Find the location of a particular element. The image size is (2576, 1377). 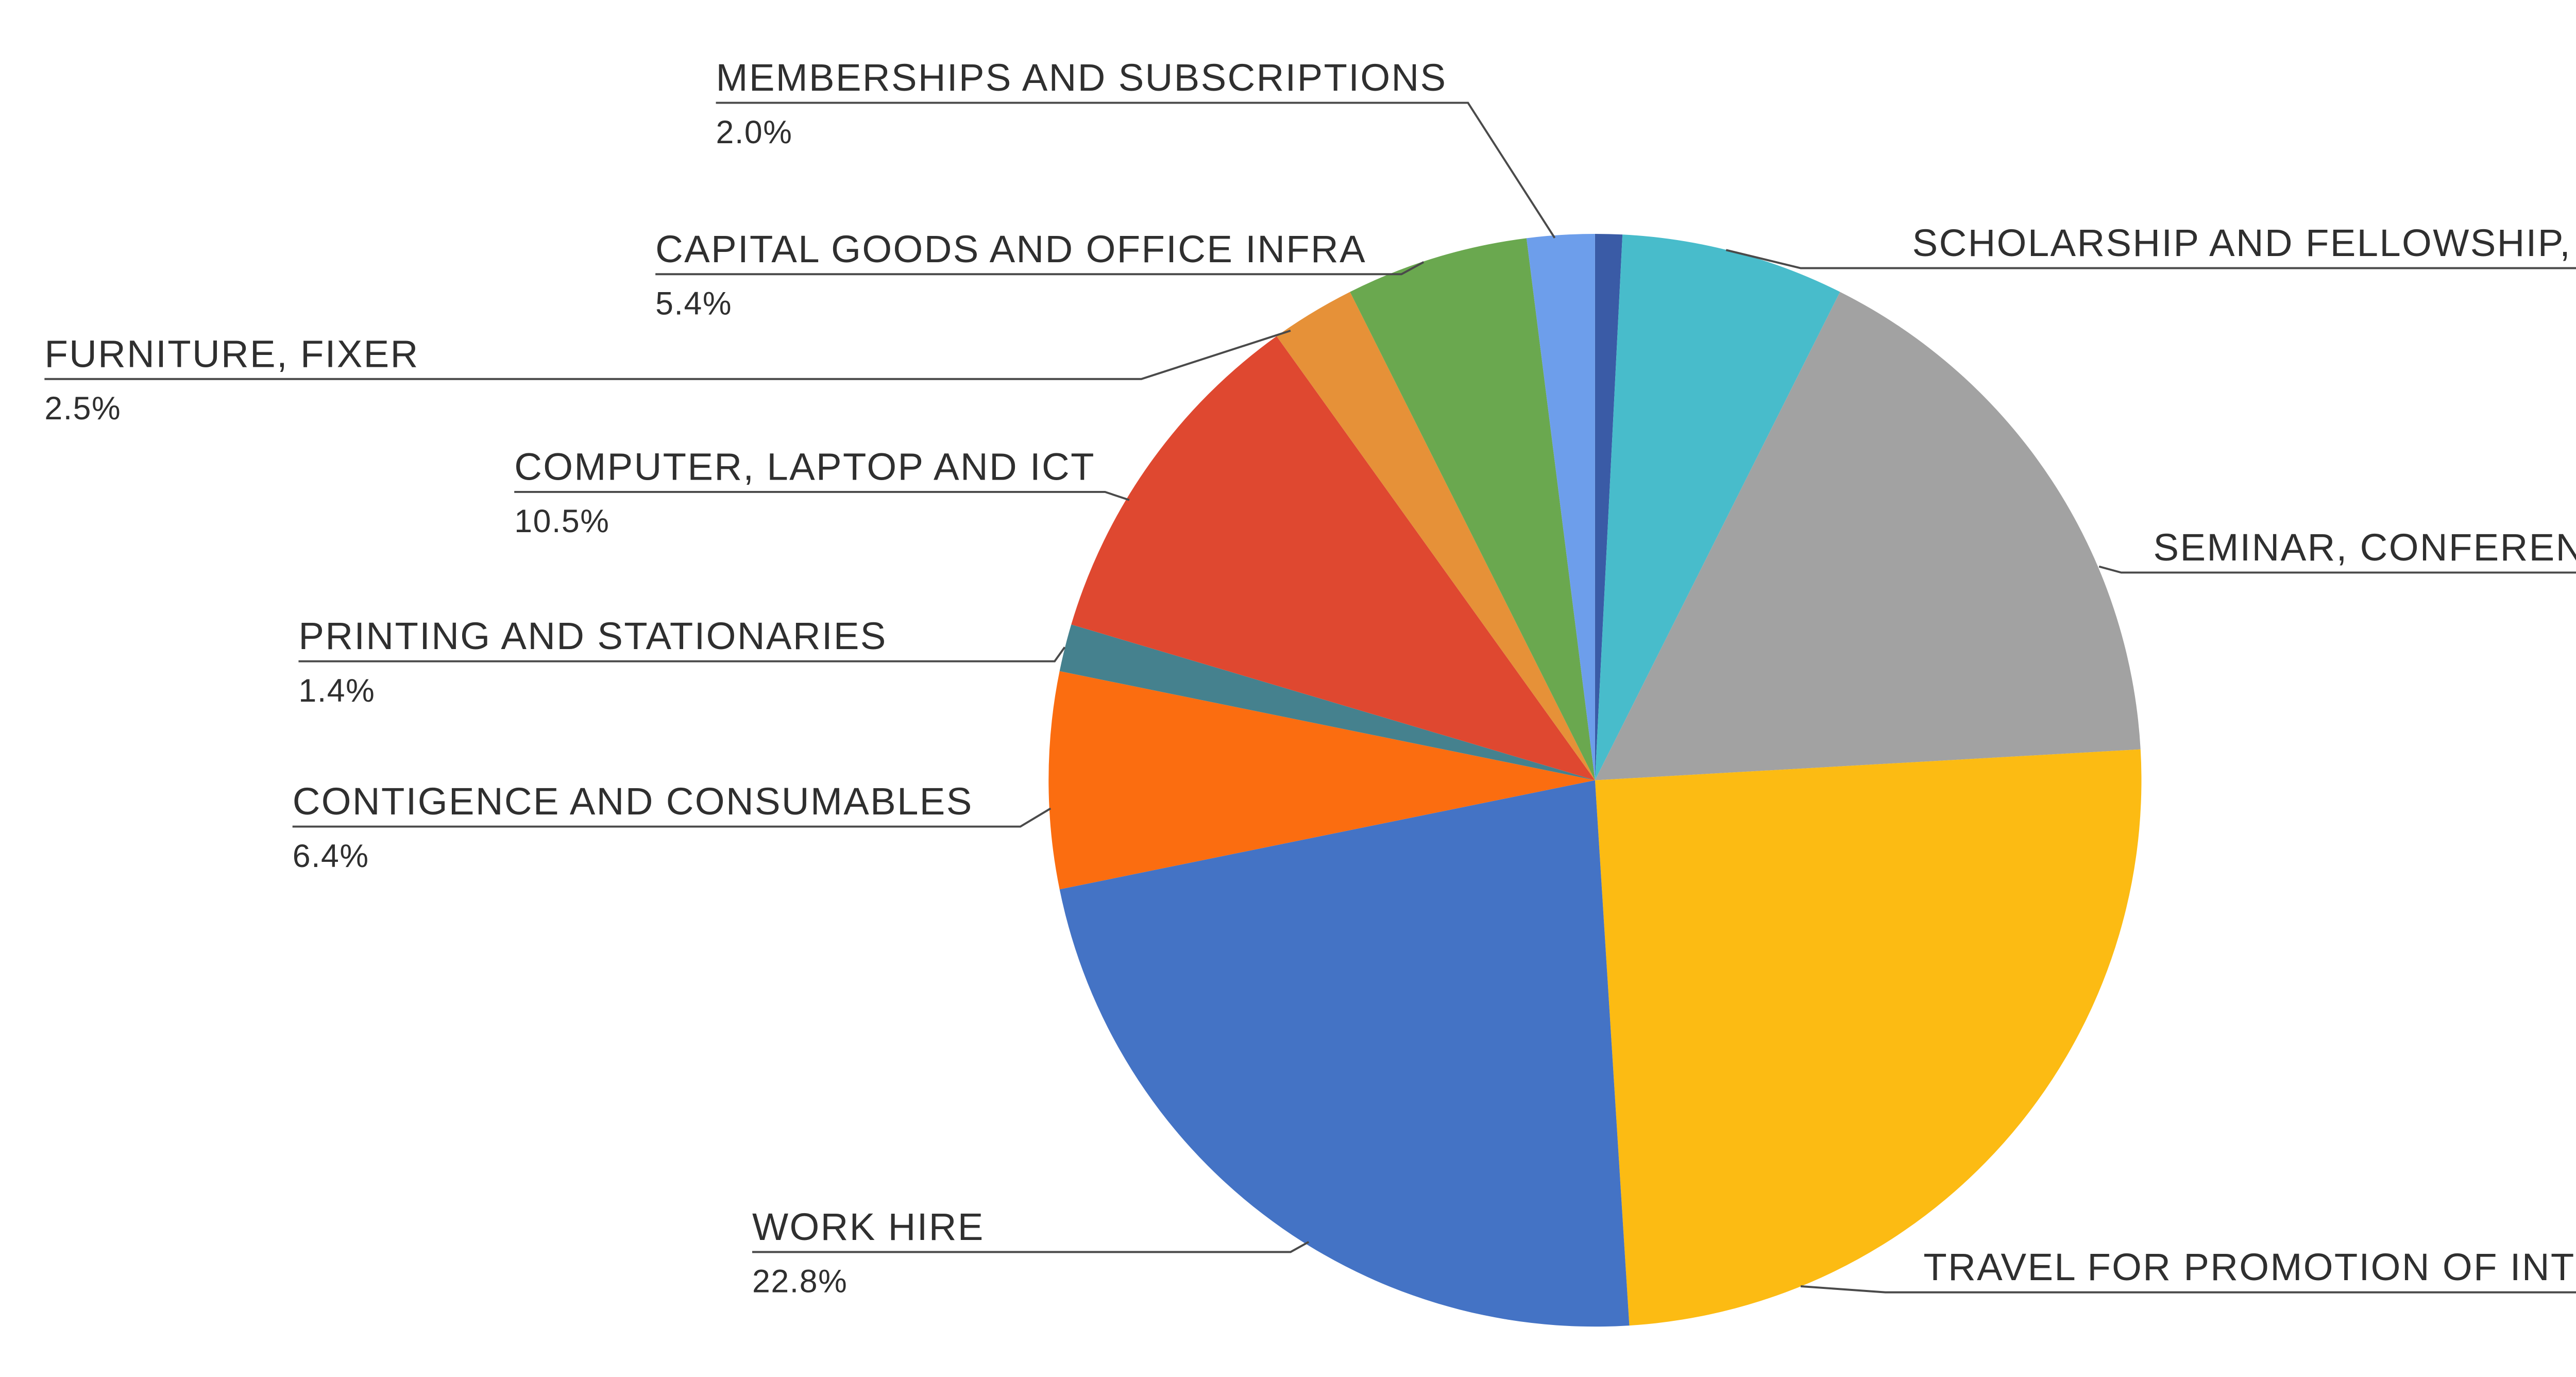

slice-callout-7: COMPUTER, LAPTOP AND ICT 10.5% is located at coordinates (822, 492).